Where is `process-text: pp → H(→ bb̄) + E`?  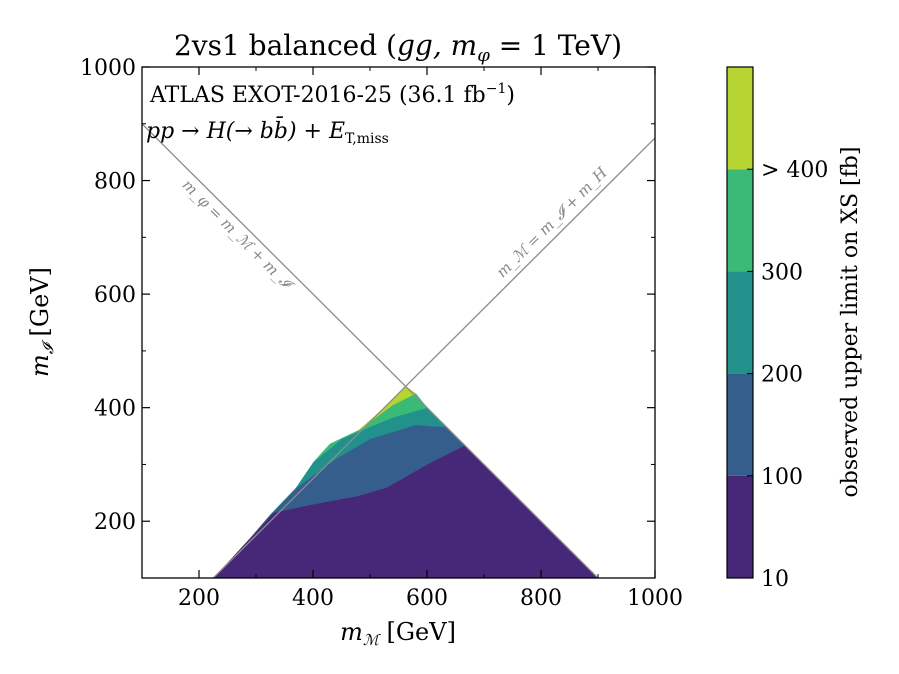 process-text: pp → H(→ bb̄) + E is located at coordinates (245, 130).